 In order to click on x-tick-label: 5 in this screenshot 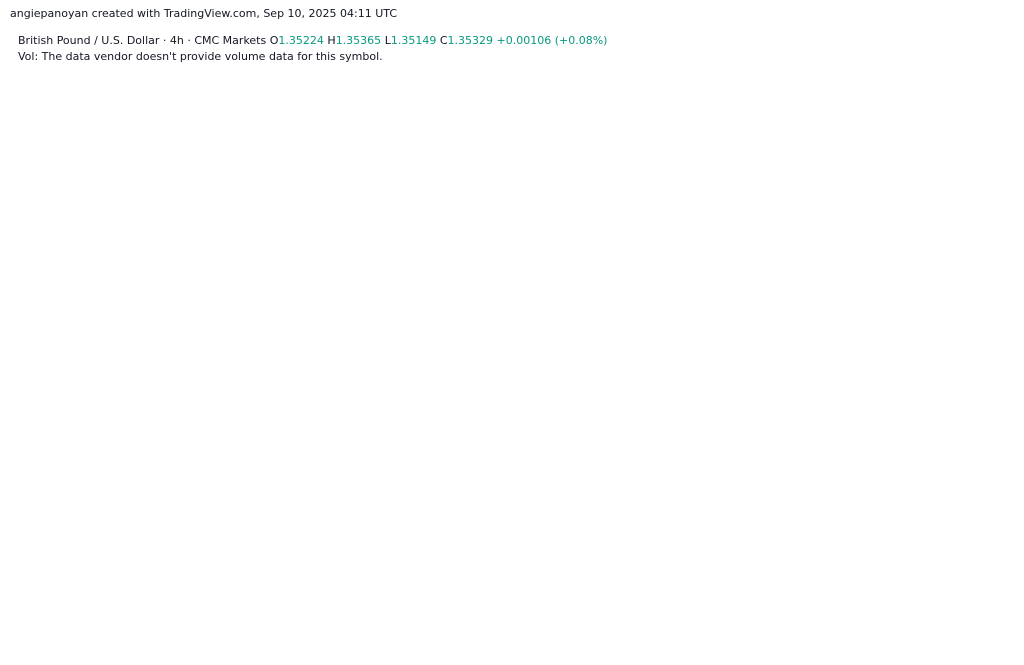, I will do `click(790, 595)`.